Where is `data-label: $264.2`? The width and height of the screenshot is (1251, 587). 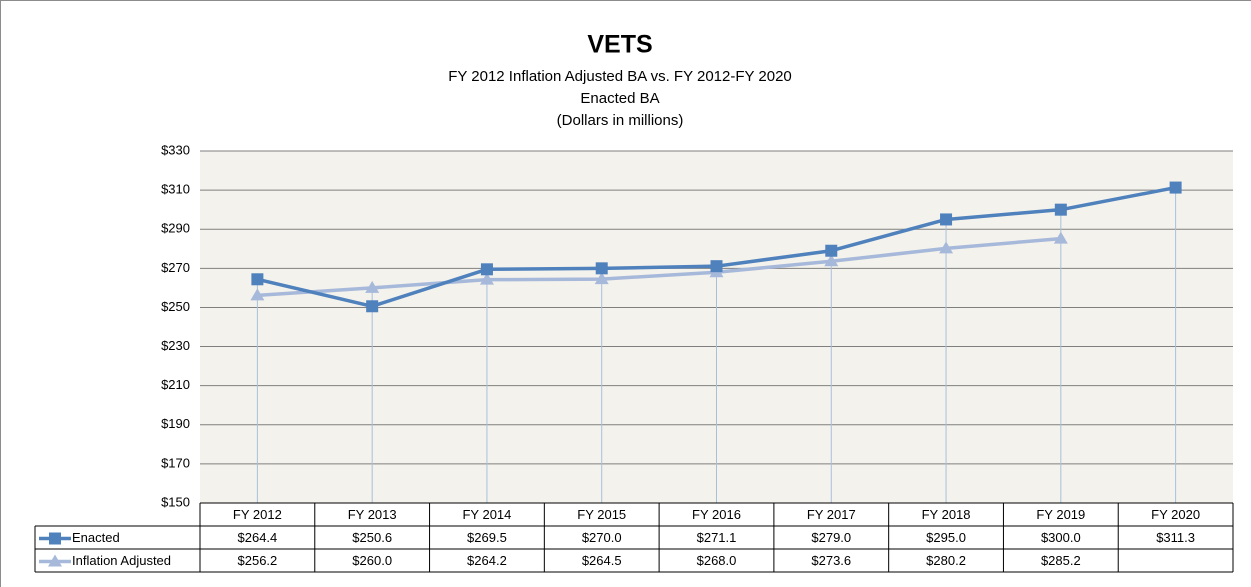 data-label: $264.2 is located at coordinates (487, 560).